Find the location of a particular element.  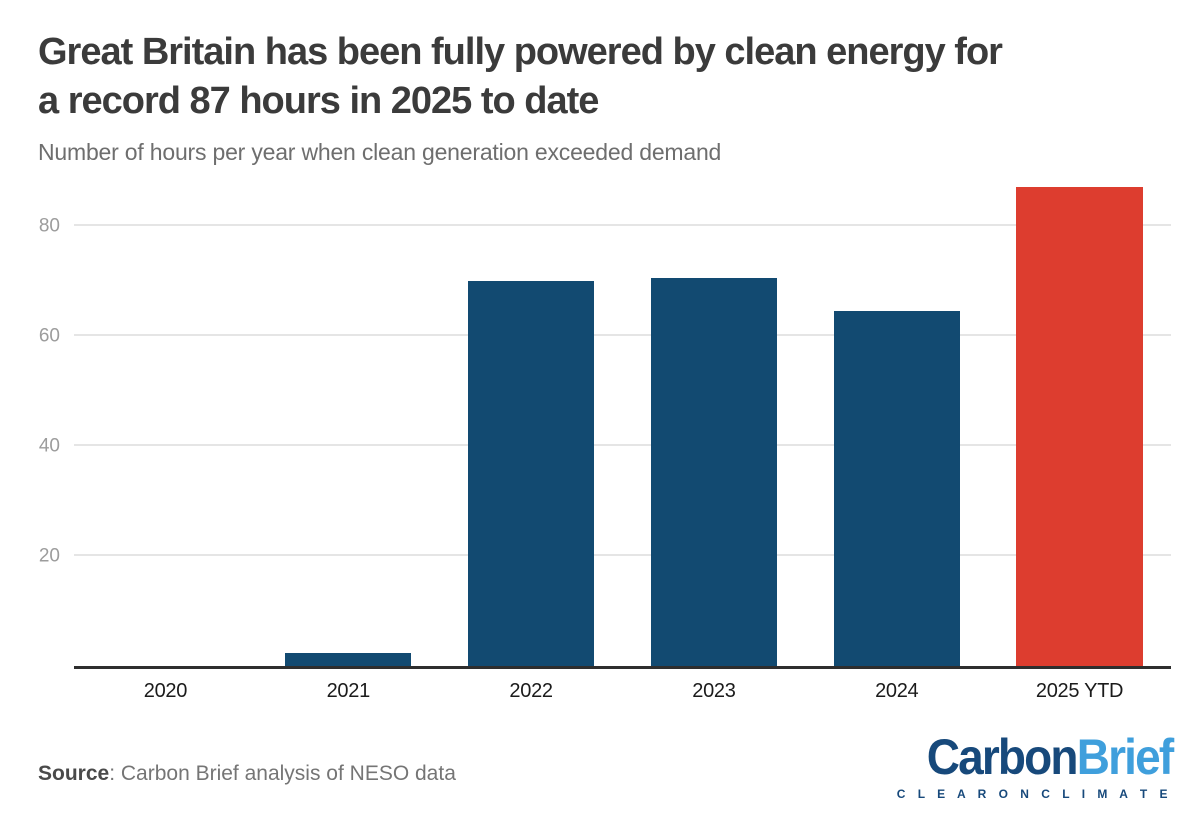

x-labels: 2020 2021 2022 2023 2024 2025 YTD is located at coordinates (622, 691).